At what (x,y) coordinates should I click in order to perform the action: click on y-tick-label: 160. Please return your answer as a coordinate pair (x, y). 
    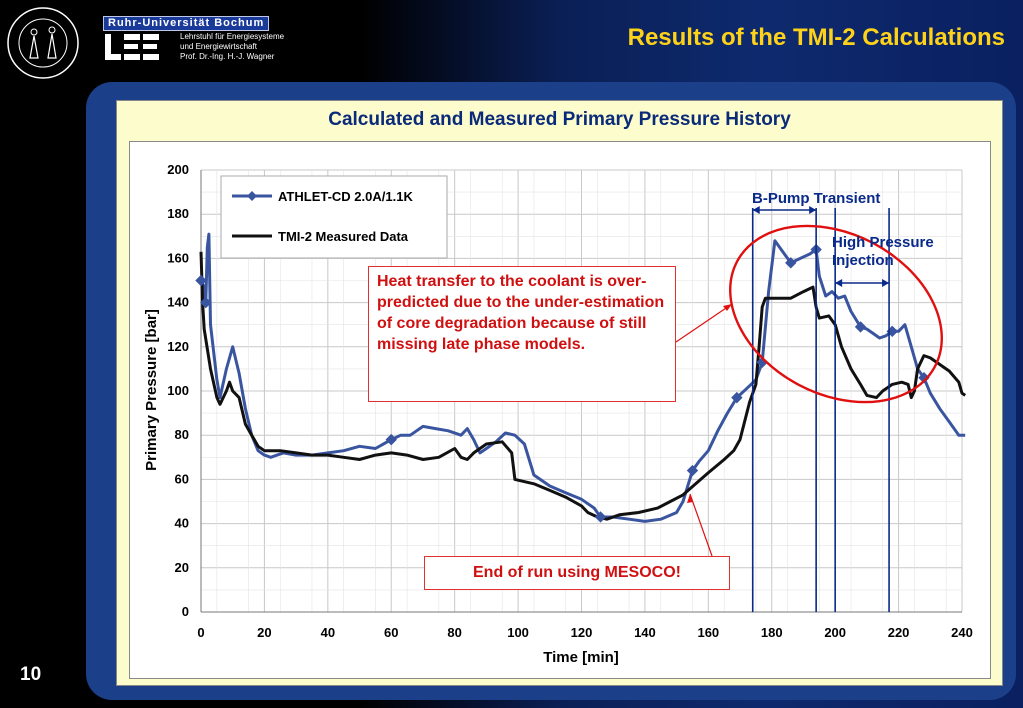
    Looking at the image, I should click on (178, 257).